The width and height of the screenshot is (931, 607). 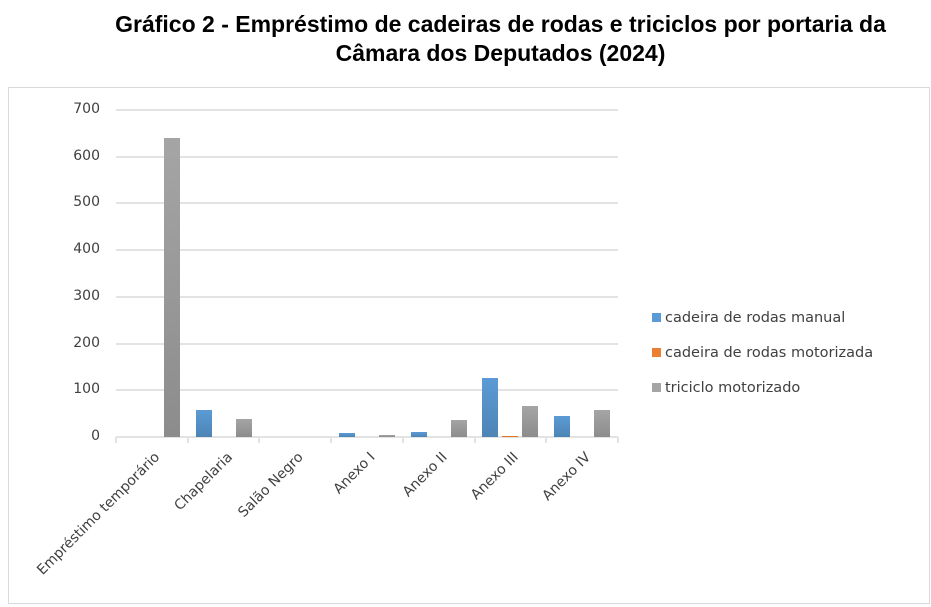 What do you see at coordinates (733, 387) in the screenshot?
I see `legend-label: triciclo motorizado` at bounding box center [733, 387].